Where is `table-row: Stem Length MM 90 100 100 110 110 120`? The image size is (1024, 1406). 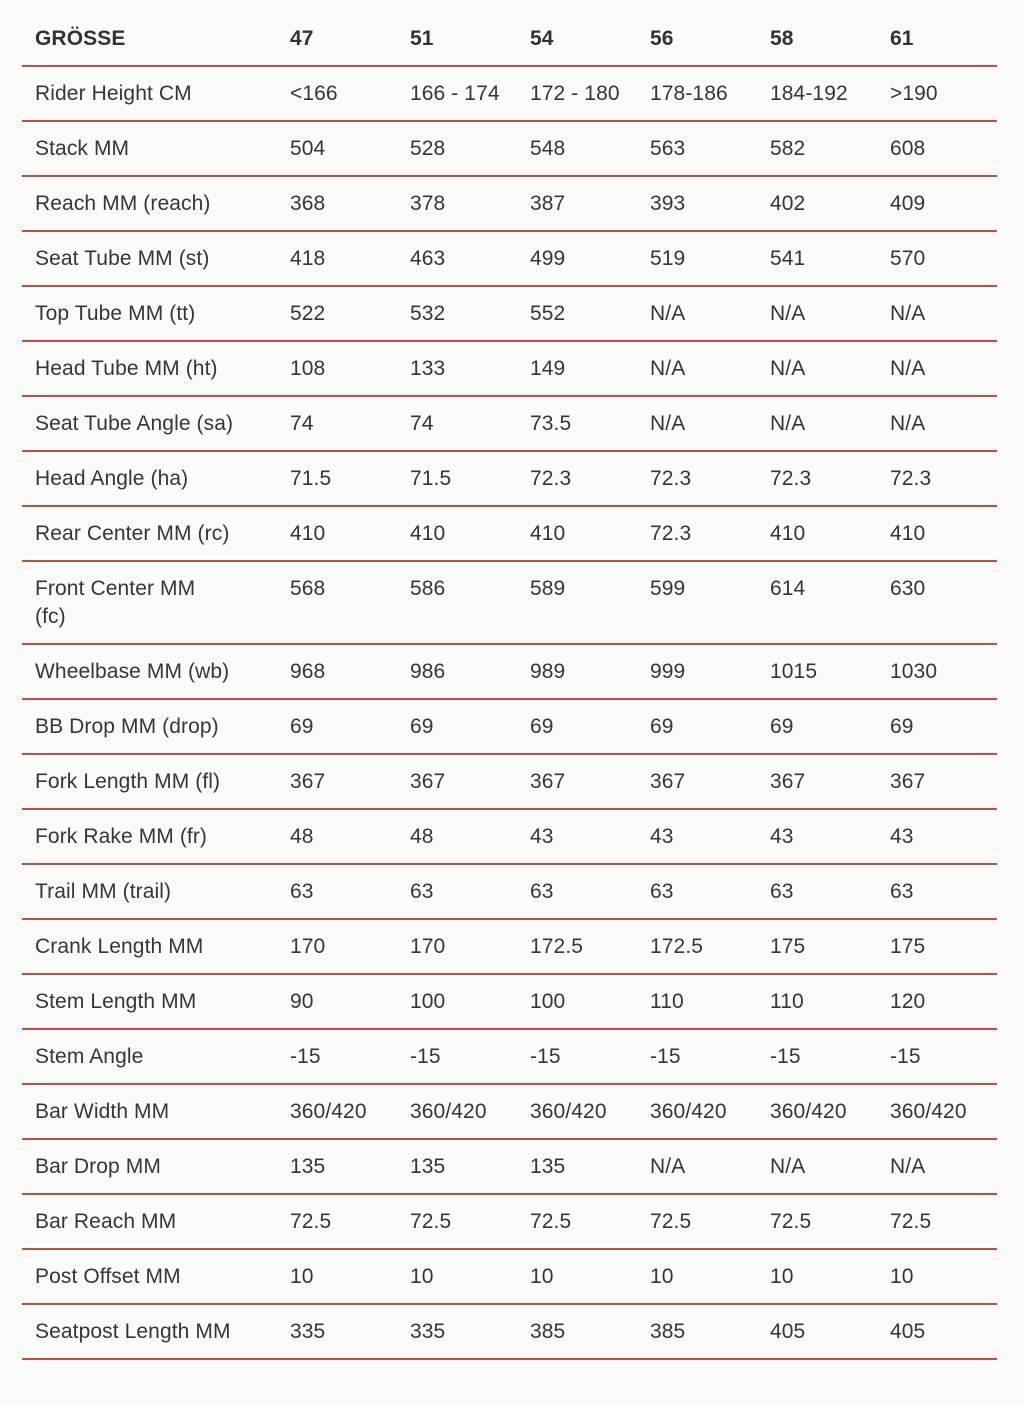
table-row: Stem Length MM 90 100 100 110 110 120 is located at coordinates (509, 1002).